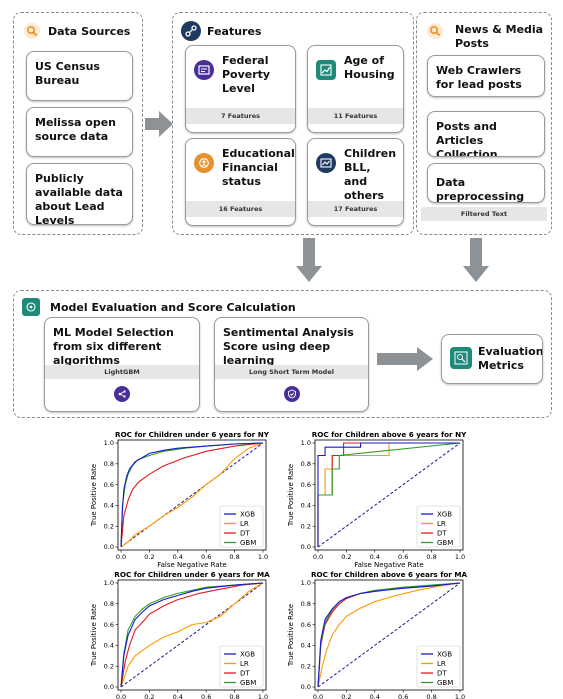  I want to click on link-icon, so click(191, 31).